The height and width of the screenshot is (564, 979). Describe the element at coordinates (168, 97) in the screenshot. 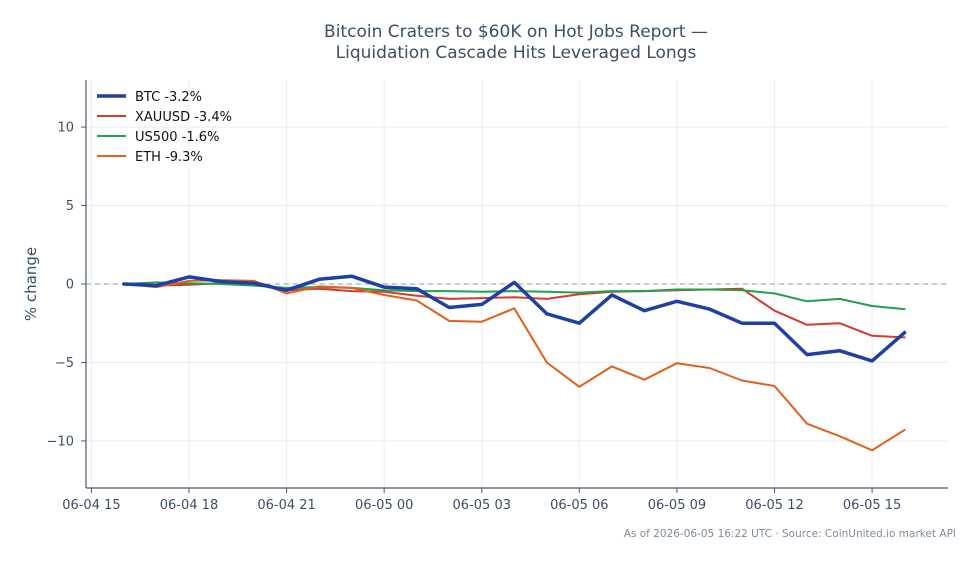

I see `legend-label: BTC -3.2%` at that location.